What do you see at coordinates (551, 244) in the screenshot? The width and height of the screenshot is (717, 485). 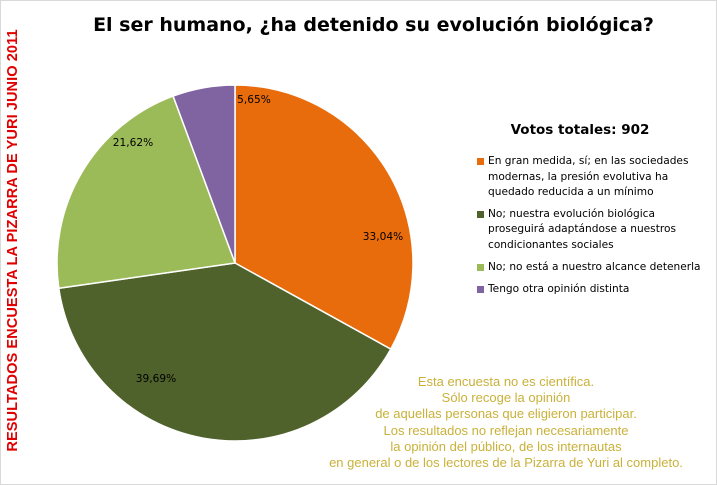 I see `legend-label-line: condicionantes sociales` at bounding box center [551, 244].